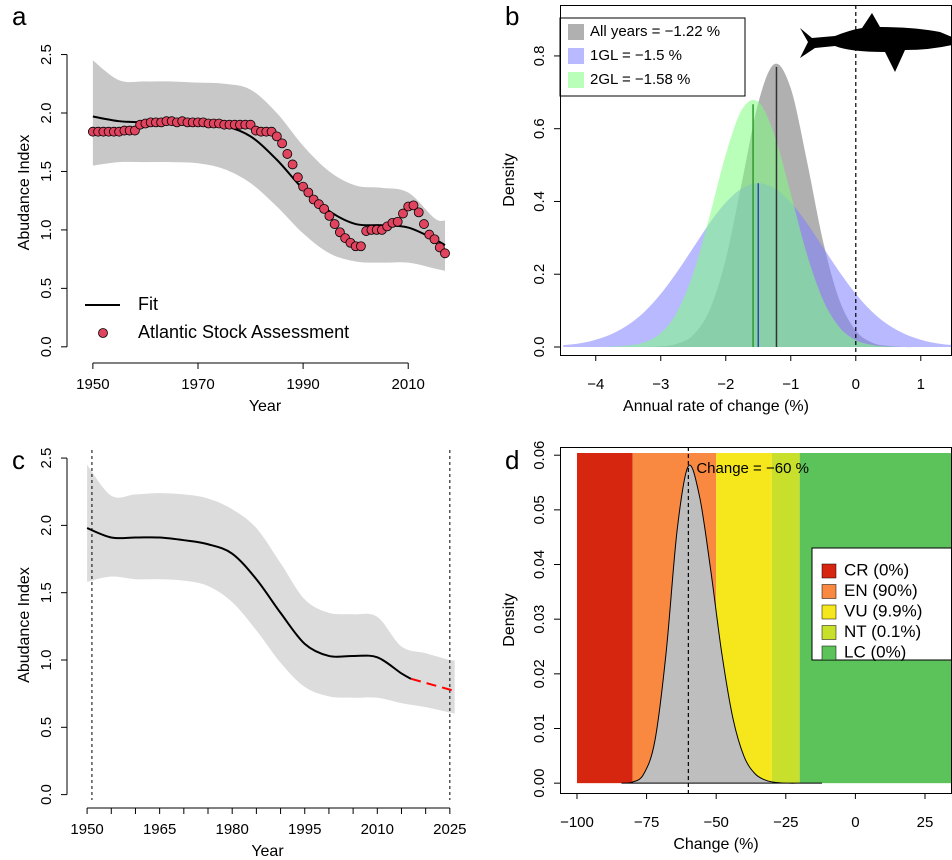 This screenshot has height=860, width=952. What do you see at coordinates (716, 406) in the screenshot?
I see `x-axis-title: Annual rate of change (%)` at bounding box center [716, 406].